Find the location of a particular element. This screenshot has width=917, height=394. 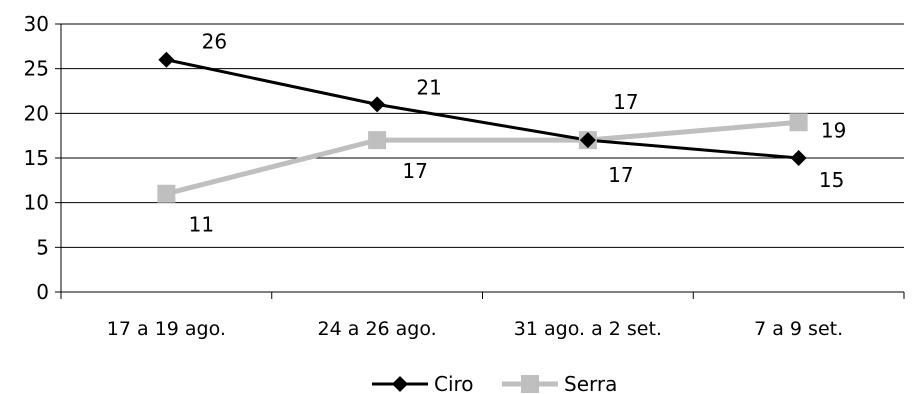

y-tick-label: 10 is located at coordinates (36, 203).